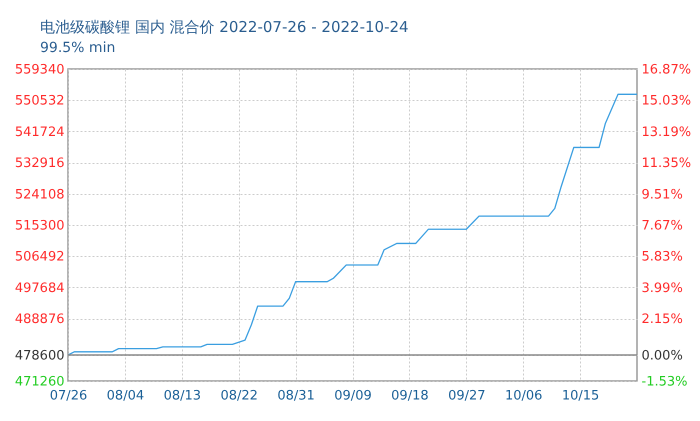 The width and height of the screenshot is (700, 421). What do you see at coordinates (662, 194) in the screenshot?
I see `y2-tick-label: 9.51%` at bounding box center [662, 194].